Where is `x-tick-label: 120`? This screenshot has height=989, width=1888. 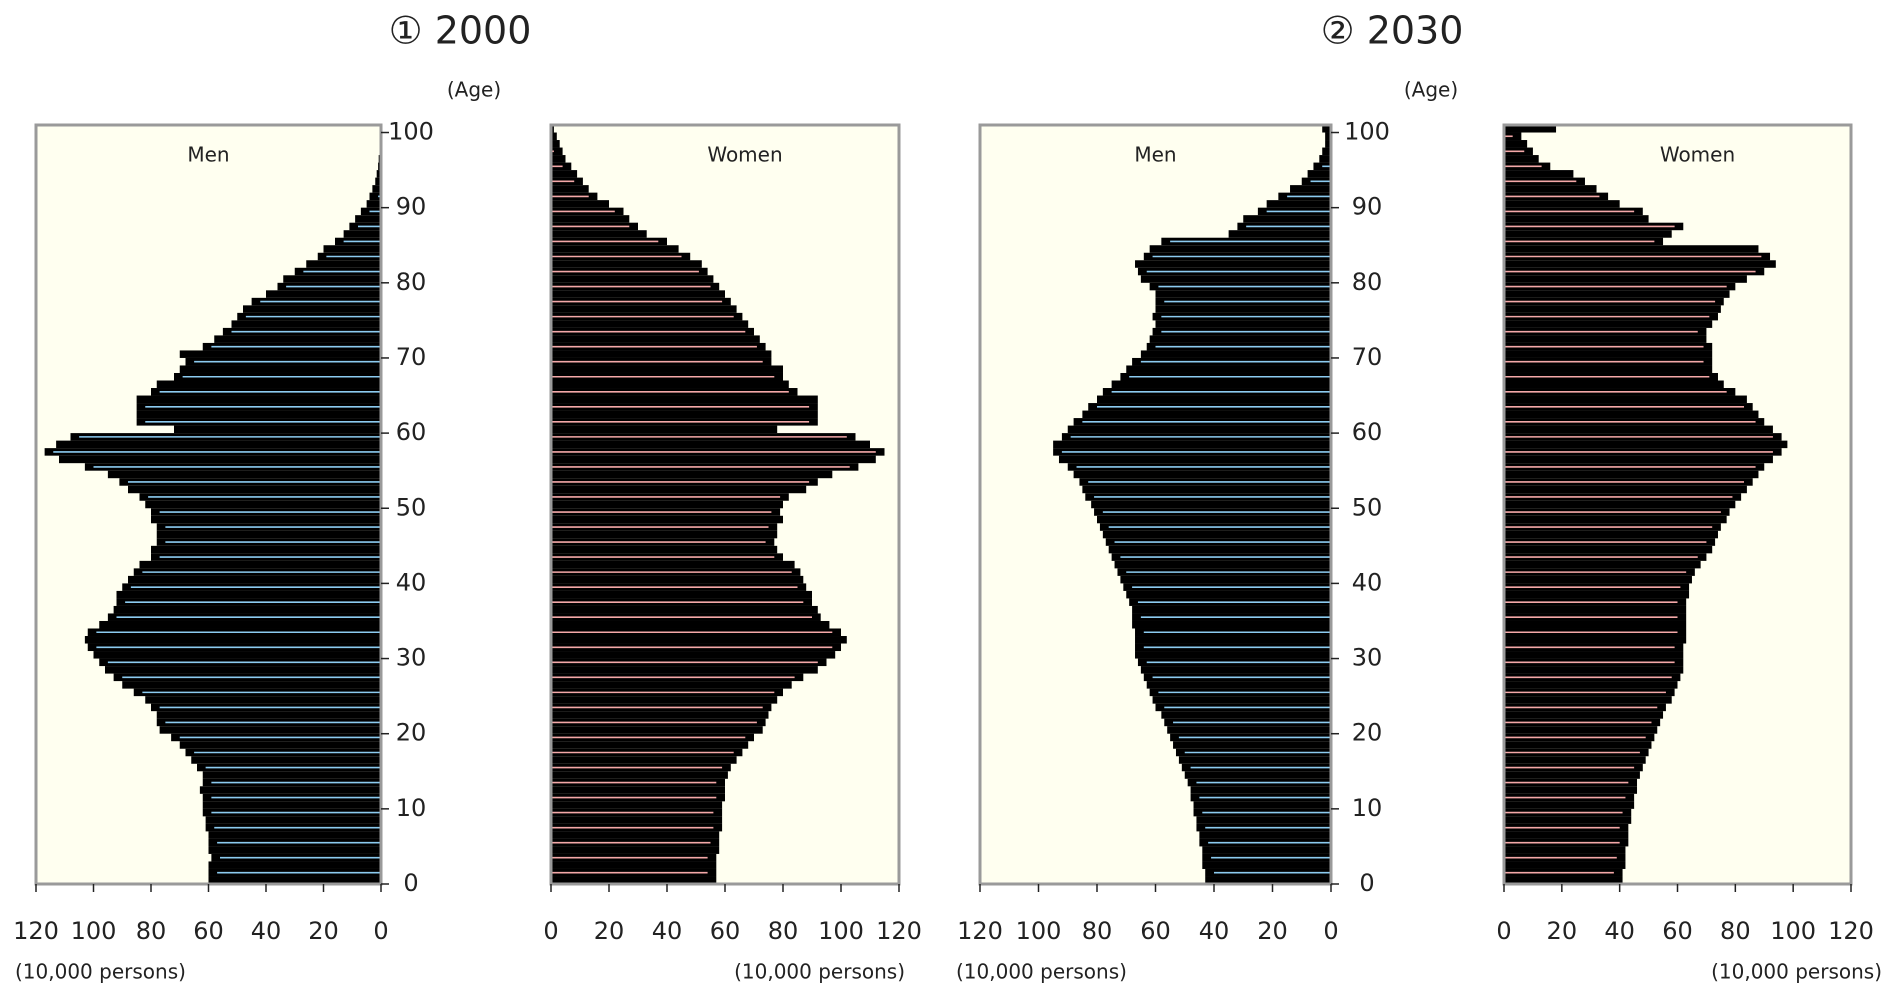
x-tick-label: 120 is located at coordinates (899, 931).